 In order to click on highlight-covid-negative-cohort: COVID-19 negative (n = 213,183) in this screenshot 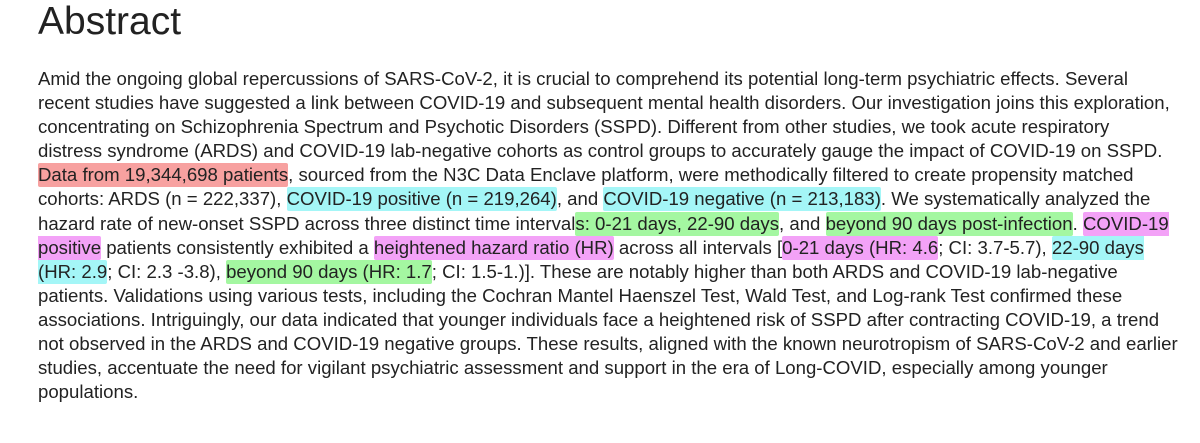, I will do `click(742, 199)`.